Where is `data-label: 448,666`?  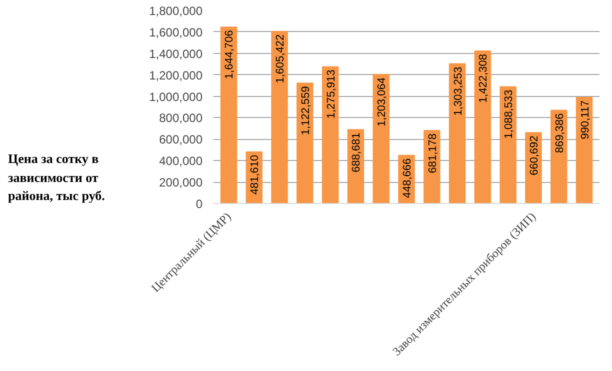 data-label: 448,666 is located at coordinates (408, 178).